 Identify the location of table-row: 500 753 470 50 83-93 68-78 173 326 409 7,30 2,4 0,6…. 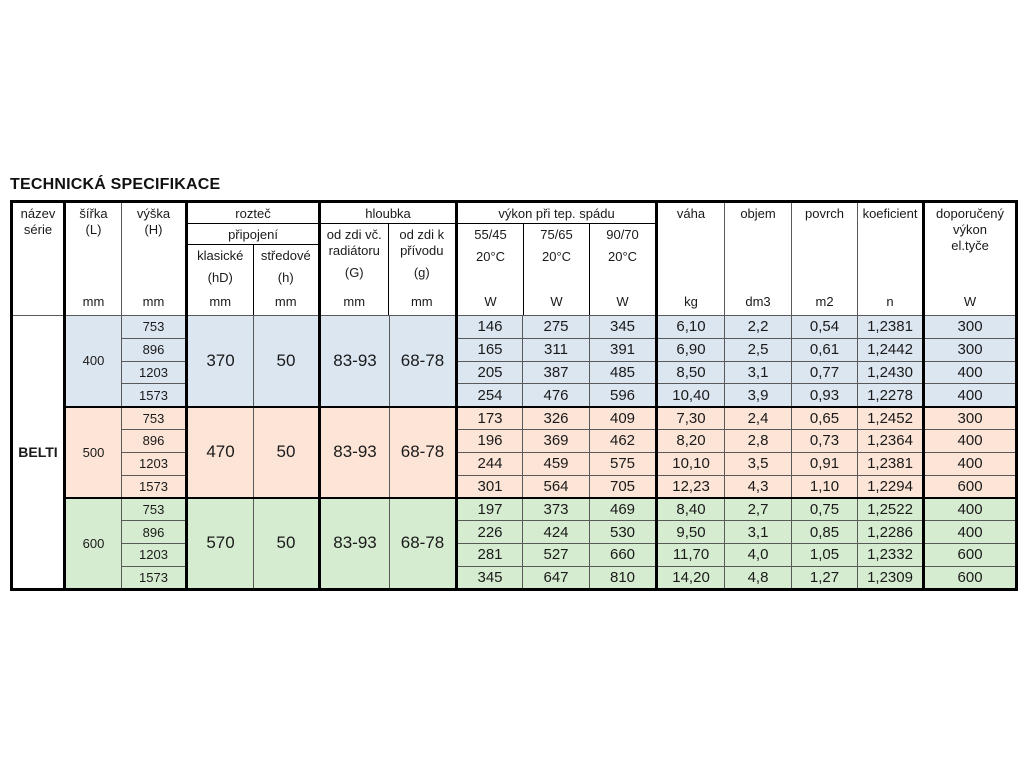
(515, 452).